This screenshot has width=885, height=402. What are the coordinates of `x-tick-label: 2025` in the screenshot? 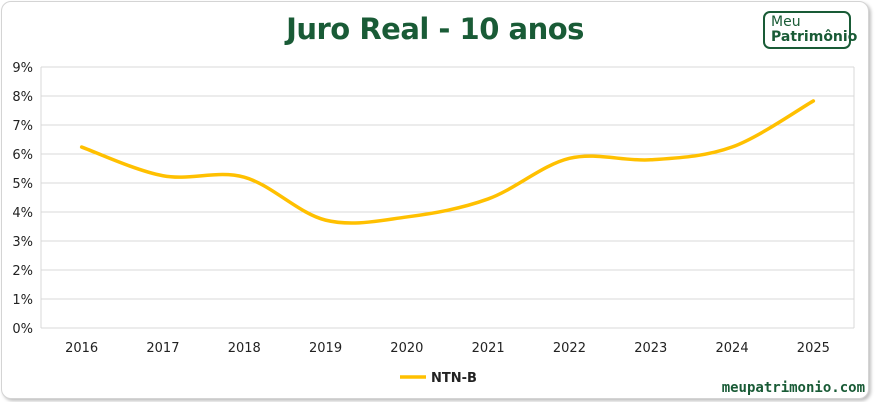 It's located at (813, 348).